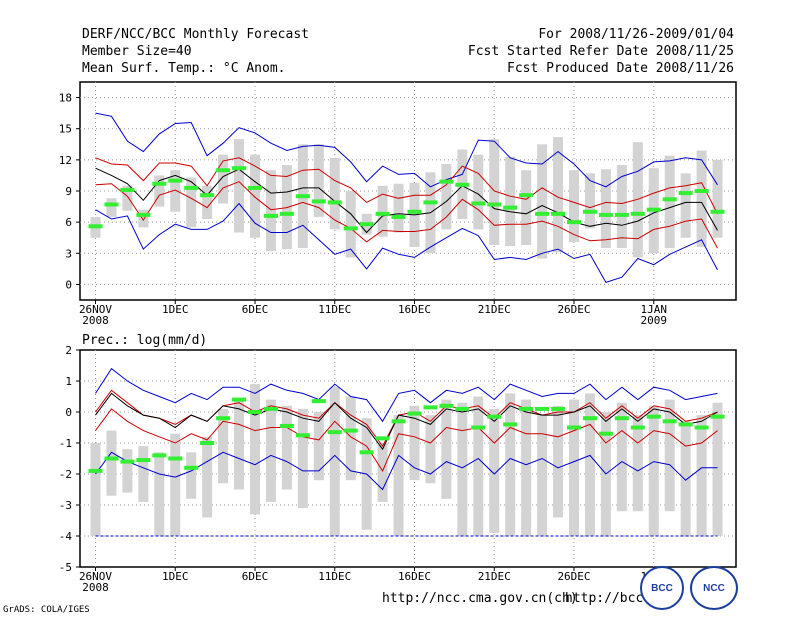  Describe the element at coordinates (480, 598) in the screenshot. I see `footer-url-ncc: http://ncc.cma.gov.cn(ch)` at that location.